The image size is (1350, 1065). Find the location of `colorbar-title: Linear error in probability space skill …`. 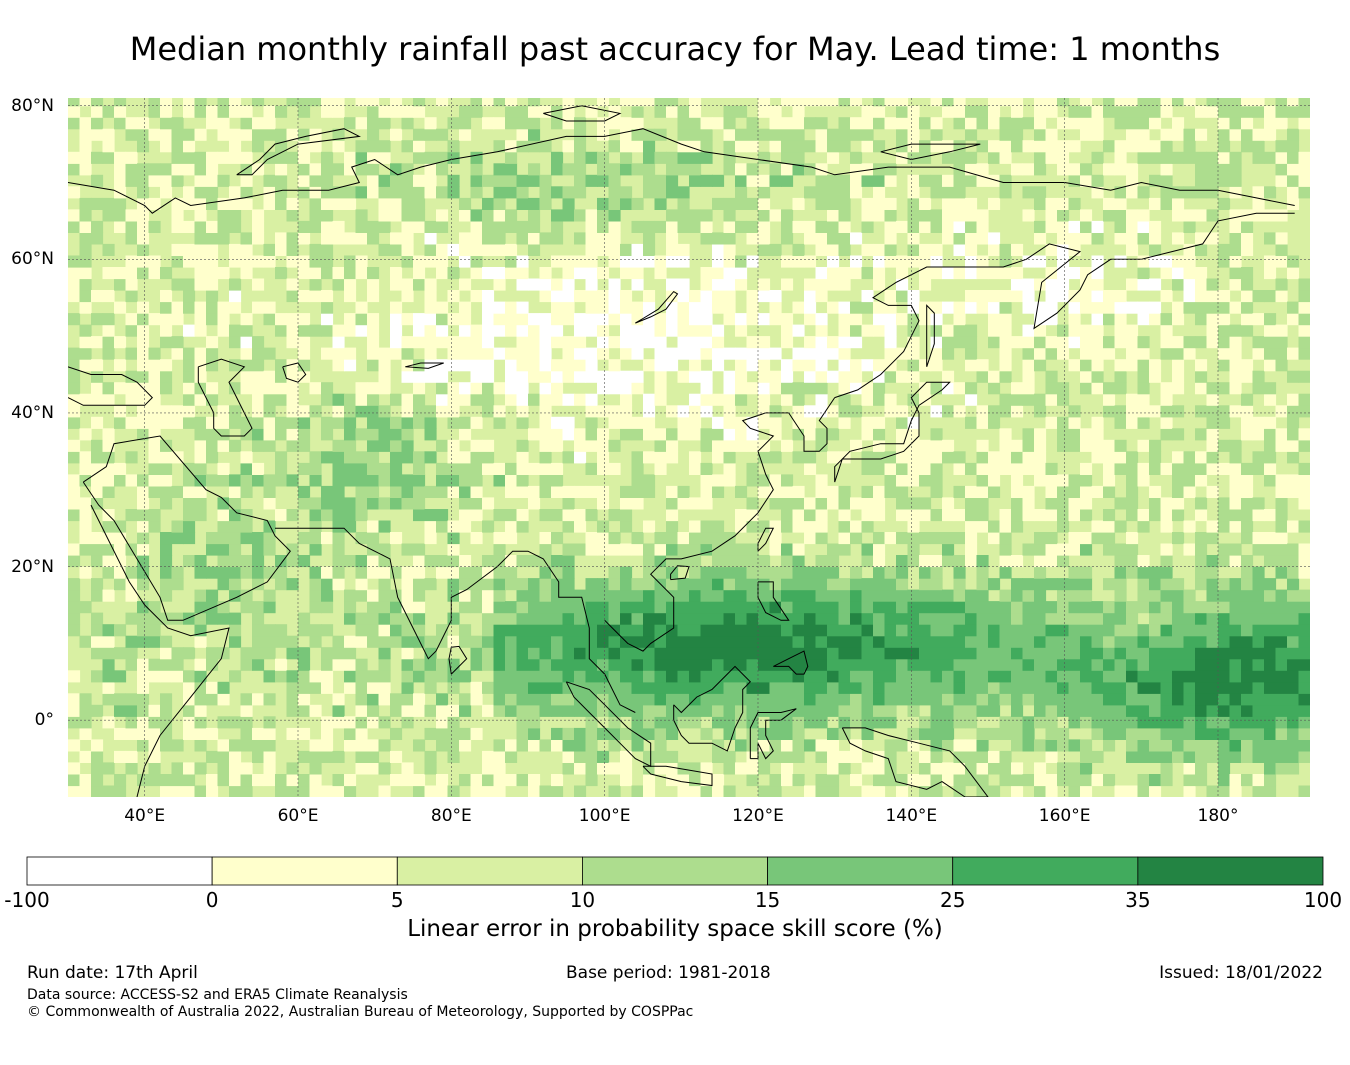

colorbar-title: Linear error in probability space skill … is located at coordinates (675, 929).